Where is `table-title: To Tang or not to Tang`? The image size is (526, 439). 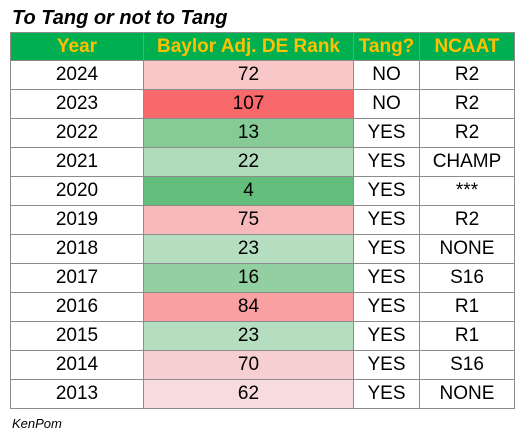
table-title: To Tang or not to Tang is located at coordinates (120, 18).